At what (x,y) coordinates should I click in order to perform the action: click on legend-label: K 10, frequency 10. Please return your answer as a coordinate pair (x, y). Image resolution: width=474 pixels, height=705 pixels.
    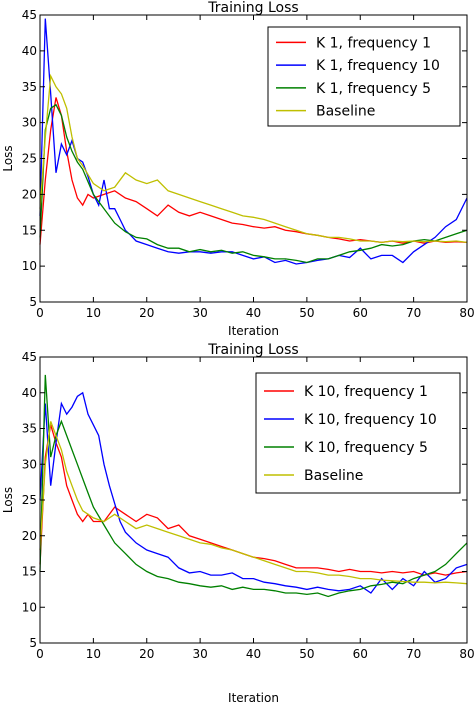
    Looking at the image, I should click on (370, 420).